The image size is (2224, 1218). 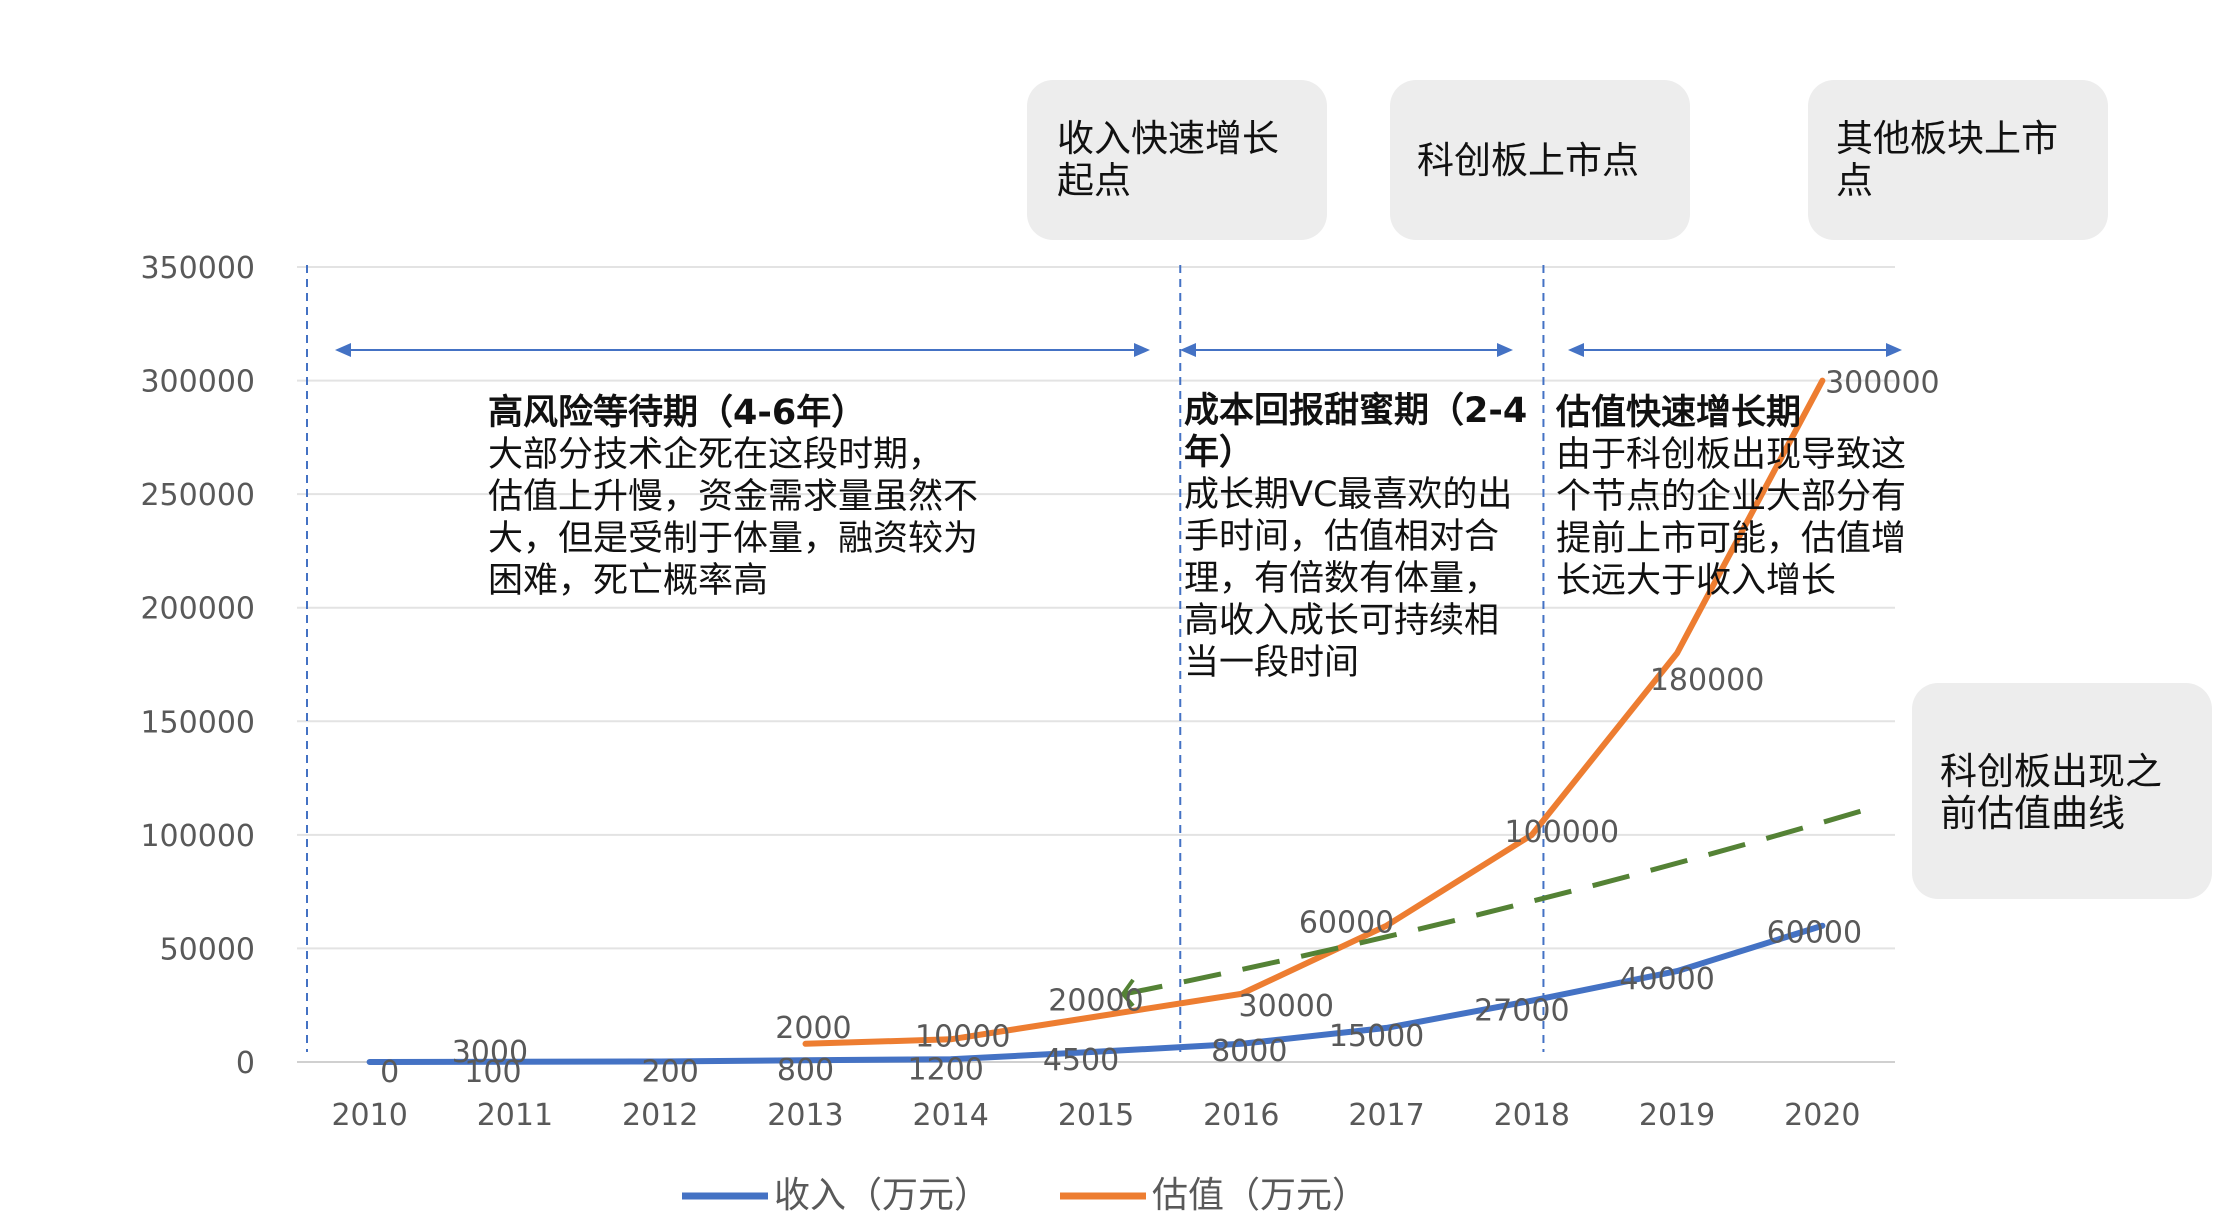 What do you see at coordinates (805, 1070) in the screenshot?
I see `data-label: 800` at bounding box center [805, 1070].